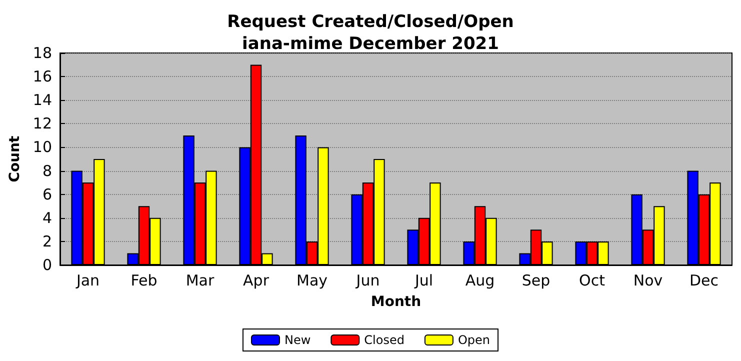  I want to click on x-tick-label: Jan, so click(87, 281).